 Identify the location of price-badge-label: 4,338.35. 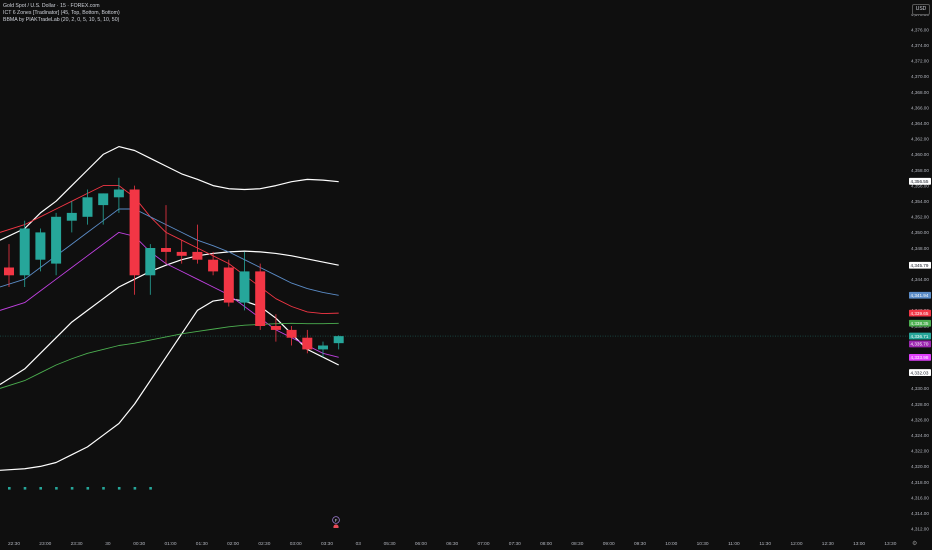
(920, 323).